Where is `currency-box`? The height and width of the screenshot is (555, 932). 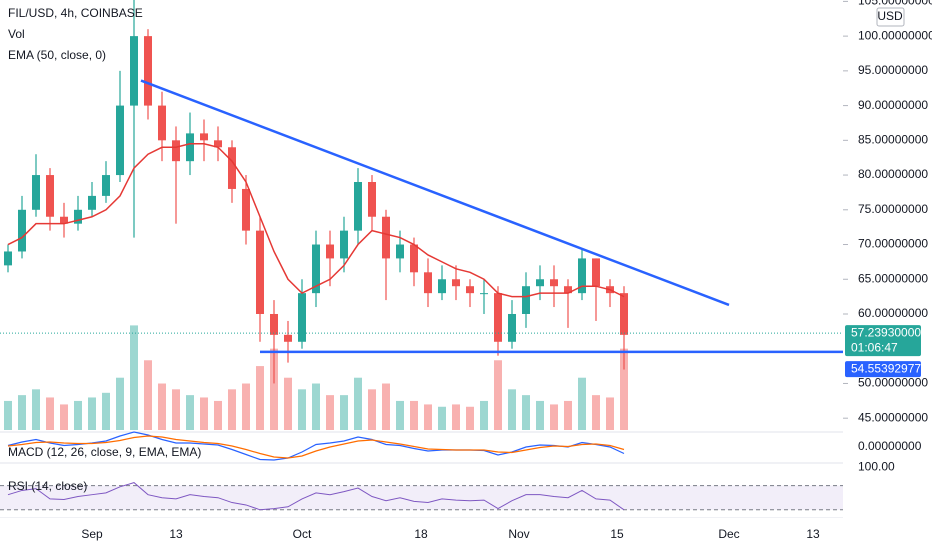
currency-box is located at coordinates (890, 17).